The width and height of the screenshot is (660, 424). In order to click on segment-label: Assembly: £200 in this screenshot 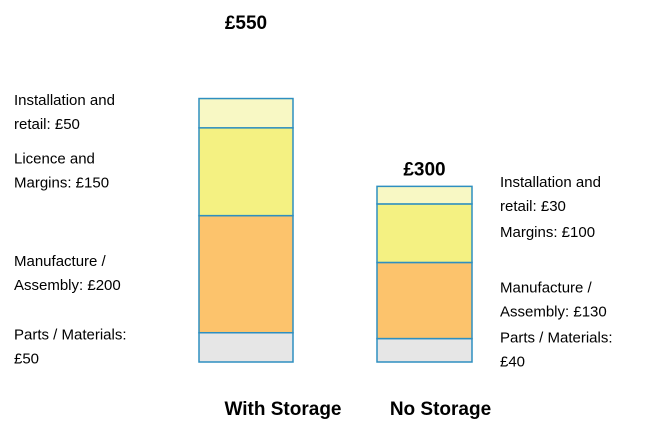, I will do `click(67, 285)`.